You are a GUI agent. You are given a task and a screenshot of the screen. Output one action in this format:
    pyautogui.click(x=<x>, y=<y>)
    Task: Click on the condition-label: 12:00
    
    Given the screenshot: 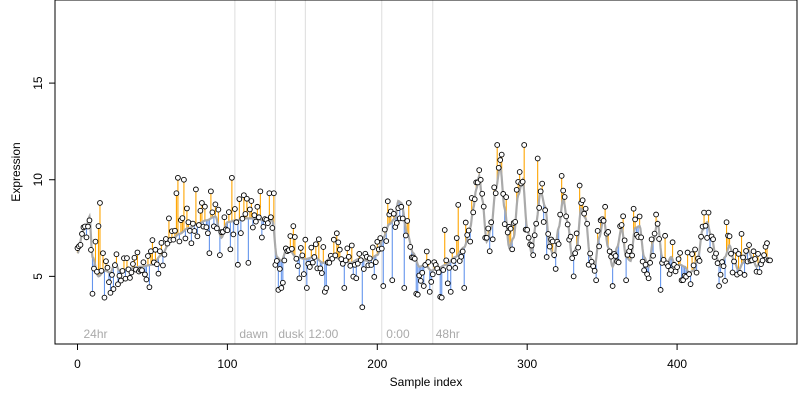 What is the action you would take?
    pyautogui.click(x=323, y=334)
    